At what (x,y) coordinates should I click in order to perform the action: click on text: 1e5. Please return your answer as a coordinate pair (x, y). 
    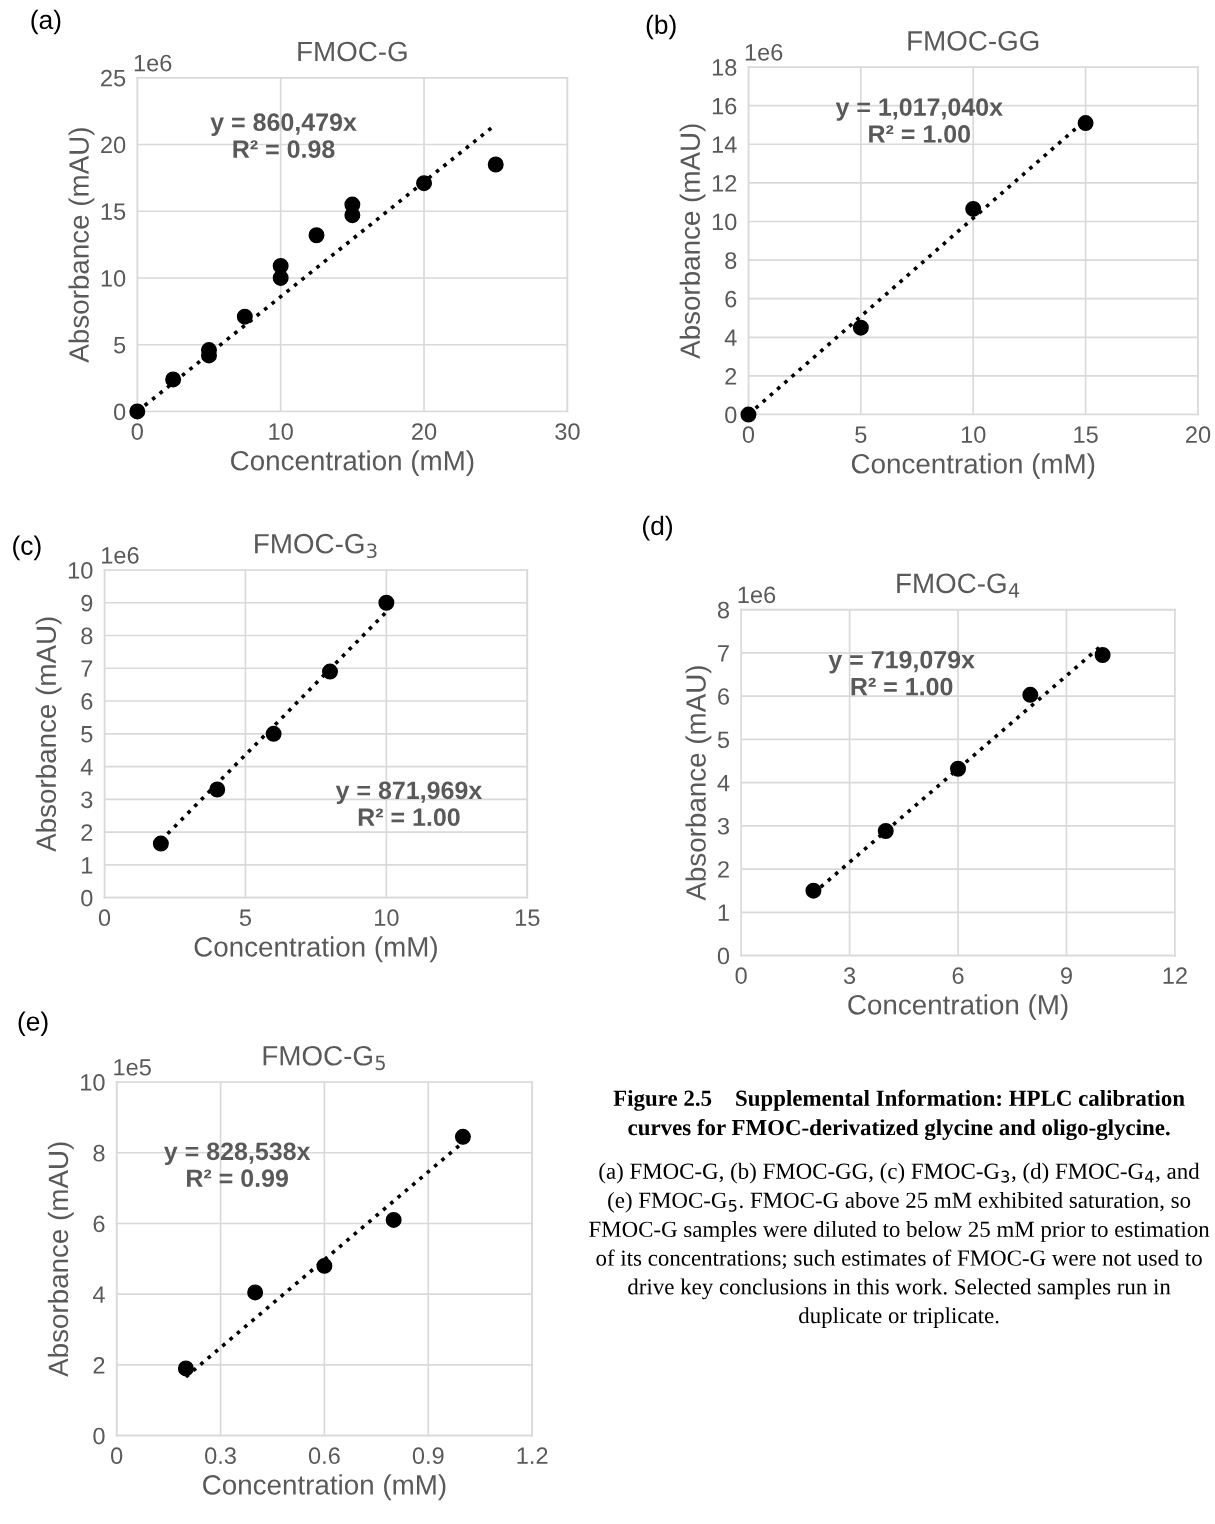
    Looking at the image, I should click on (132, 1067).